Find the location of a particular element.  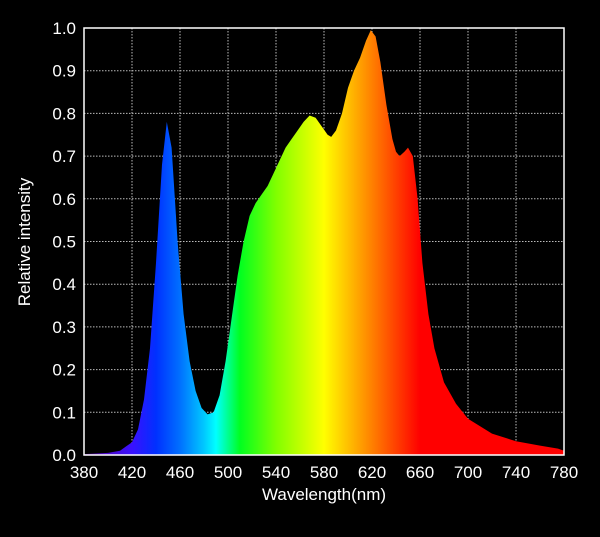

y-tick-label: 0.2 is located at coordinates (64, 370).